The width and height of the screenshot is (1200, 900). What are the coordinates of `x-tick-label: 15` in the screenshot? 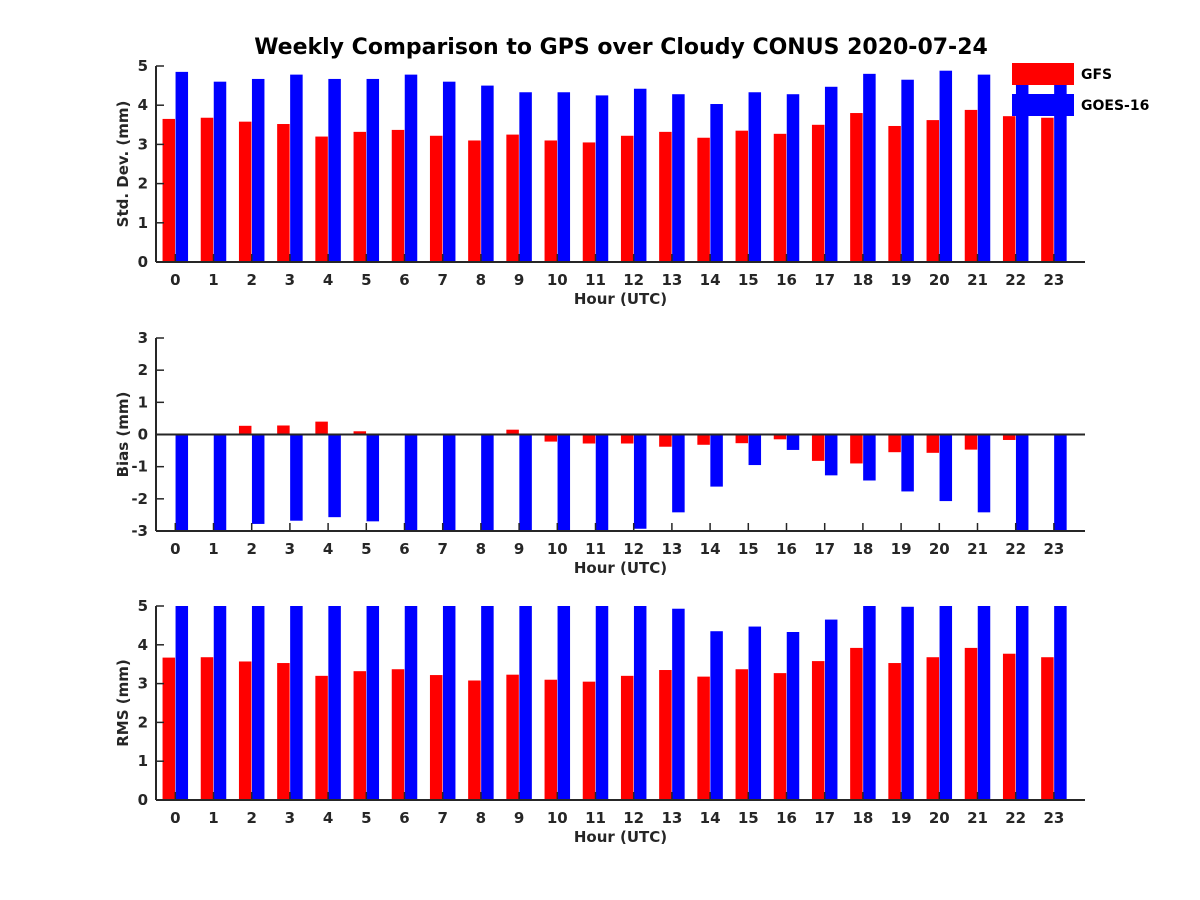 It's located at (748, 280).